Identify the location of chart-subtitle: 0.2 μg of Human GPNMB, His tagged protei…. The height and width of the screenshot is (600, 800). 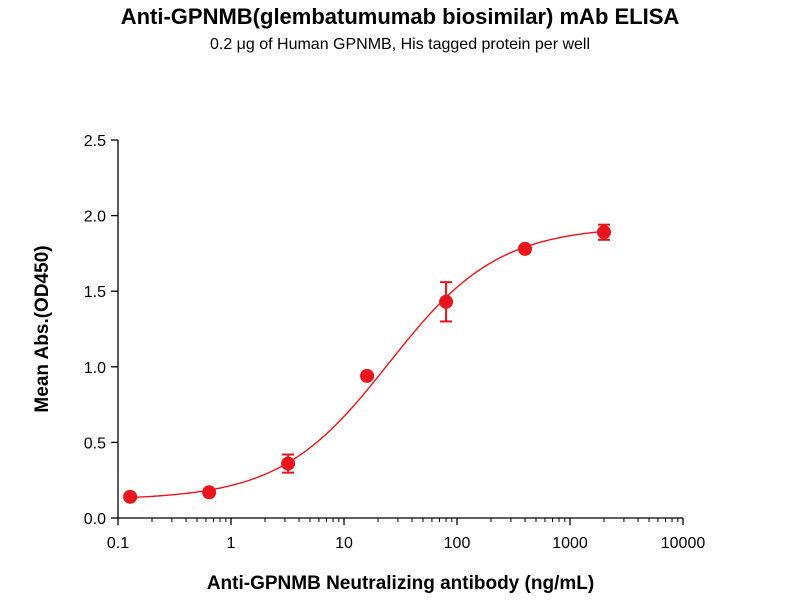
(400, 44).